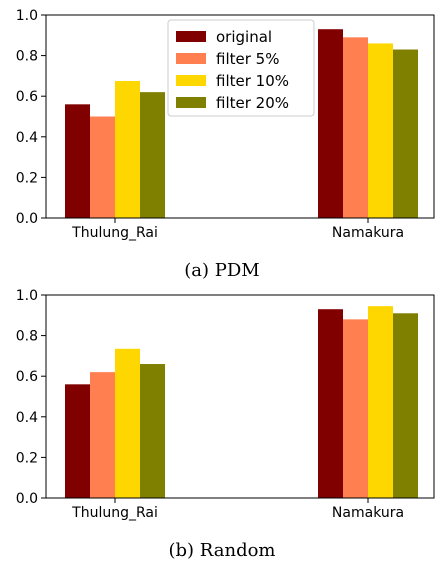  I want to click on legend: original filter 5% filter 10% filter 20%, so click(241, 68).